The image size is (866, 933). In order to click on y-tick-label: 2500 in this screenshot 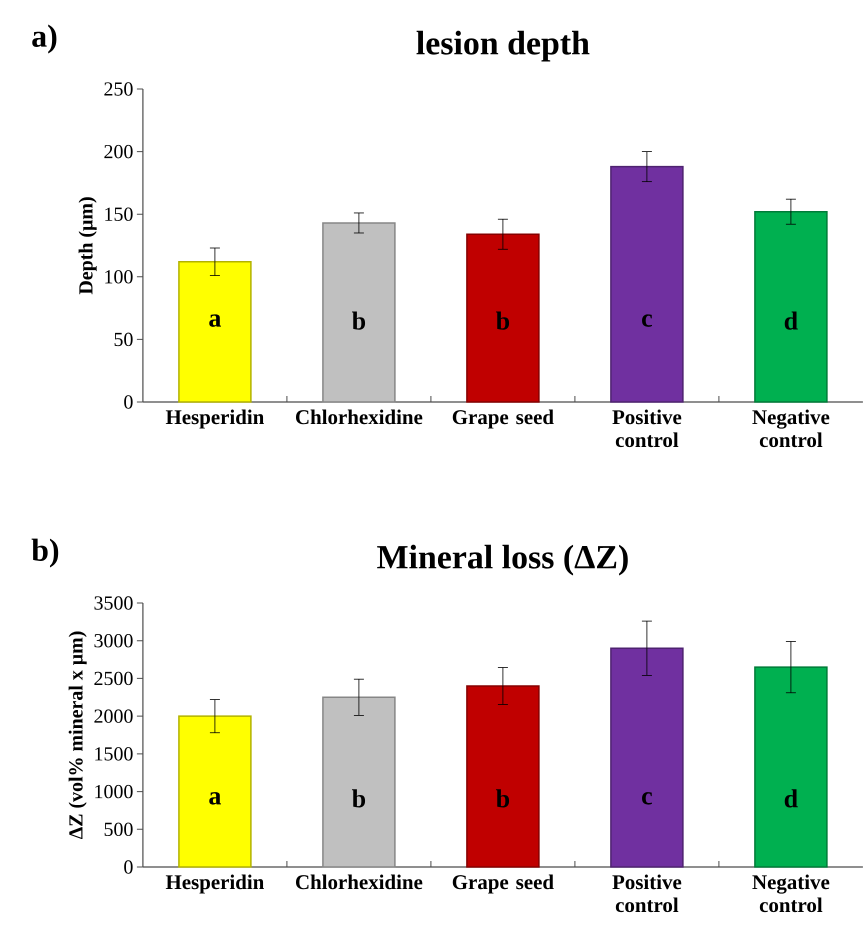, I will do `click(113, 679)`.